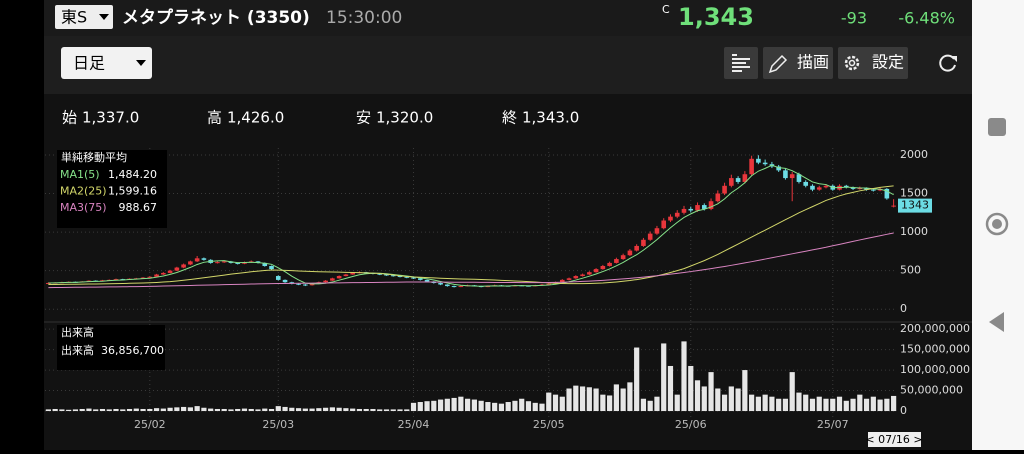  What do you see at coordinates (104, 17) in the screenshot?
I see `dropdown-arrow` at bounding box center [104, 17].